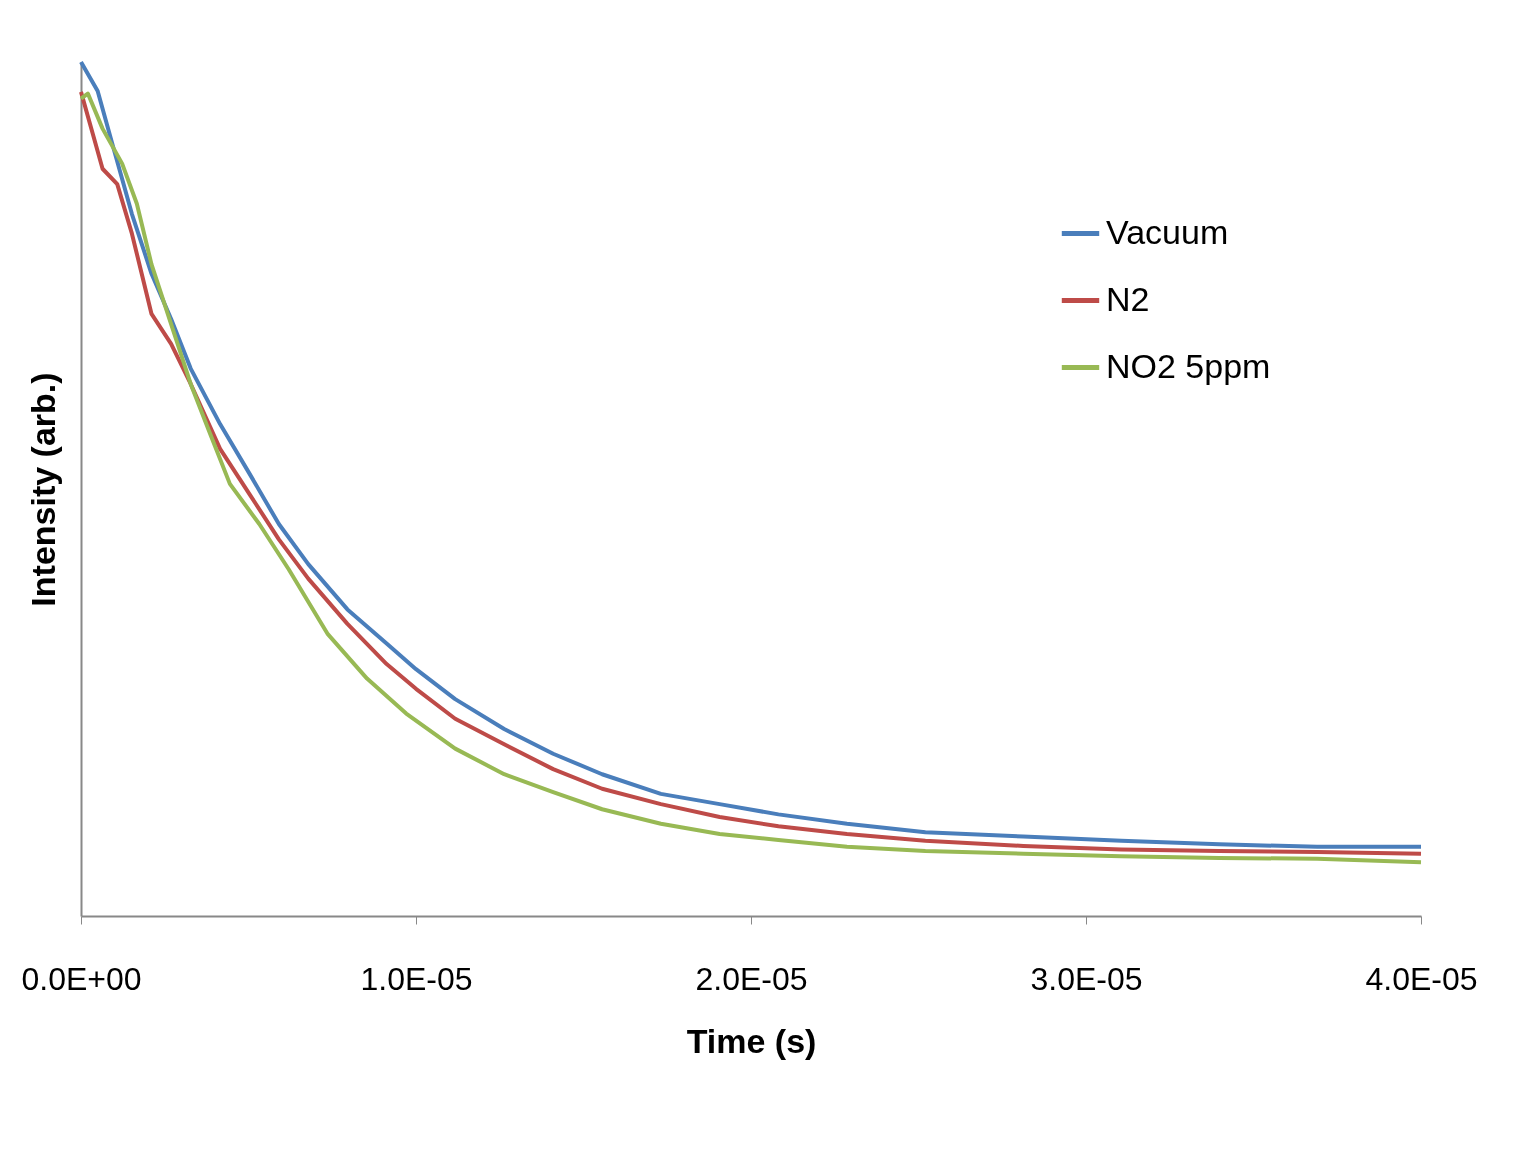 The height and width of the screenshot is (1150, 1527). What do you see at coordinates (42, 489) in the screenshot?
I see `y-axis-title: Intensity (arb.)` at bounding box center [42, 489].